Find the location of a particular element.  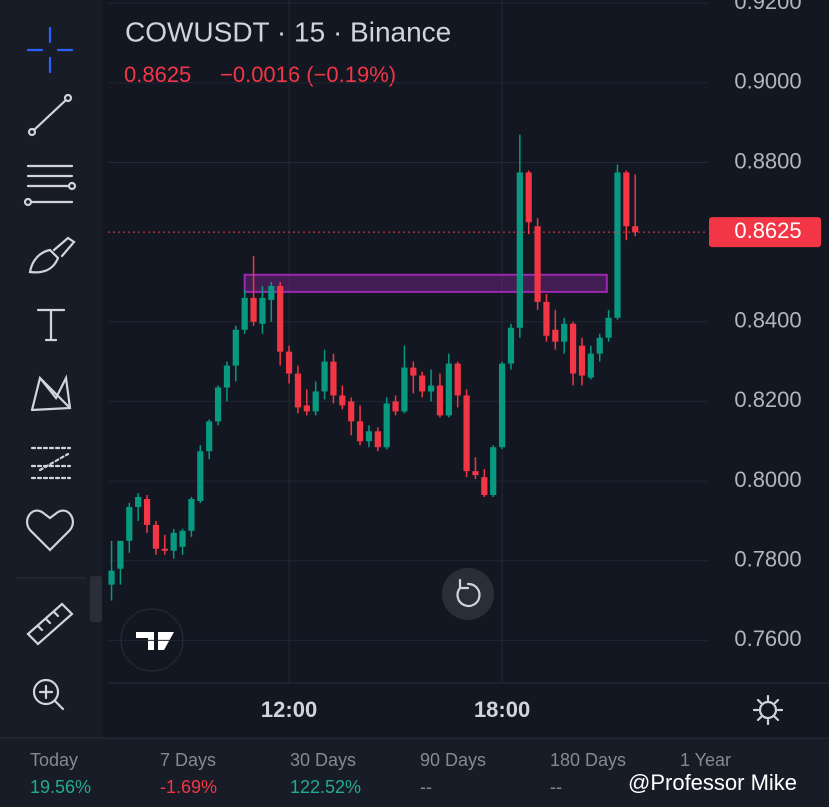

trendline-tool is located at coordinates (50, 115).